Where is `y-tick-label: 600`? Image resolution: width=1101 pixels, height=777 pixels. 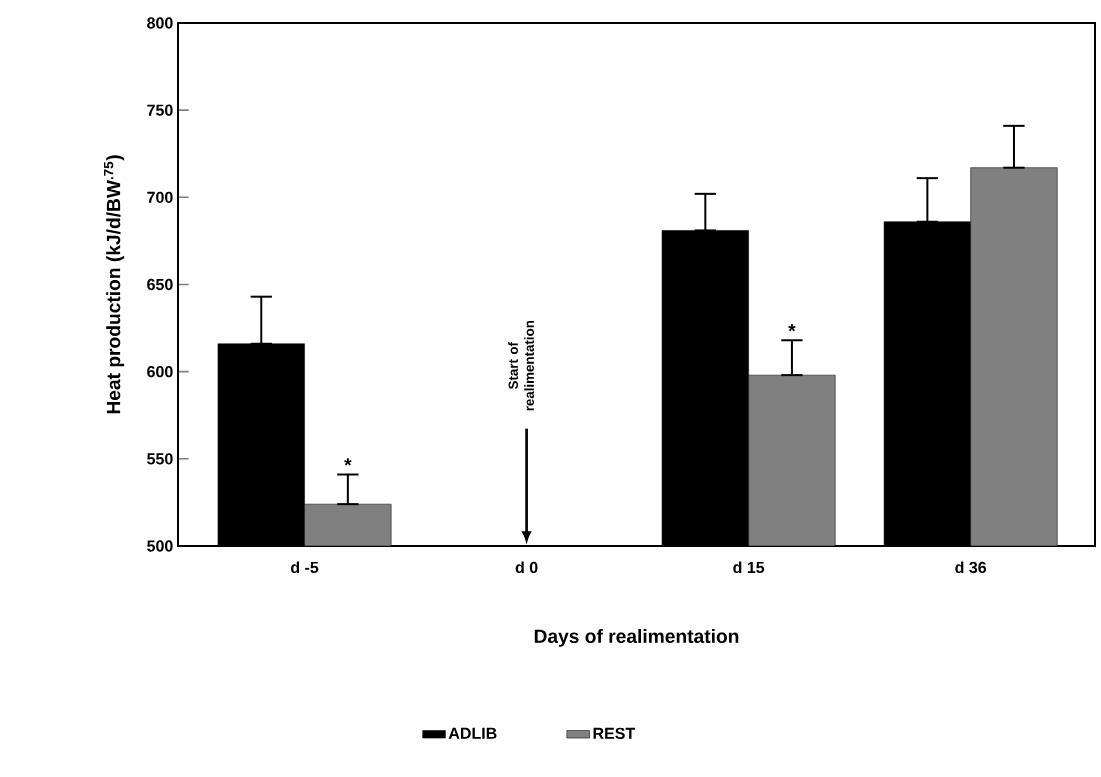
y-tick-label: 600 is located at coordinates (160, 372).